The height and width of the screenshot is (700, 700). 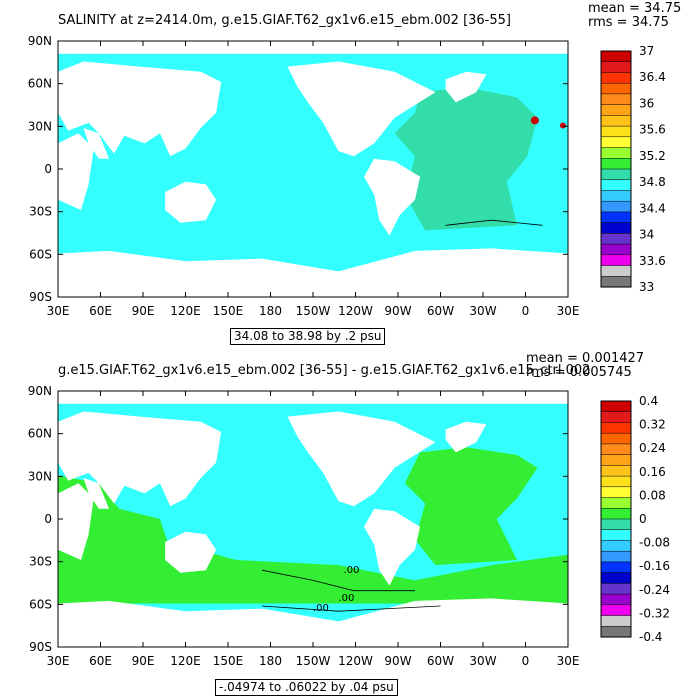 What do you see at coordinates (306, 688) in the screenshot?
I see `contour-range-box: -.04974 to .06022 by .04 psu` at bounding box center [306, 688].